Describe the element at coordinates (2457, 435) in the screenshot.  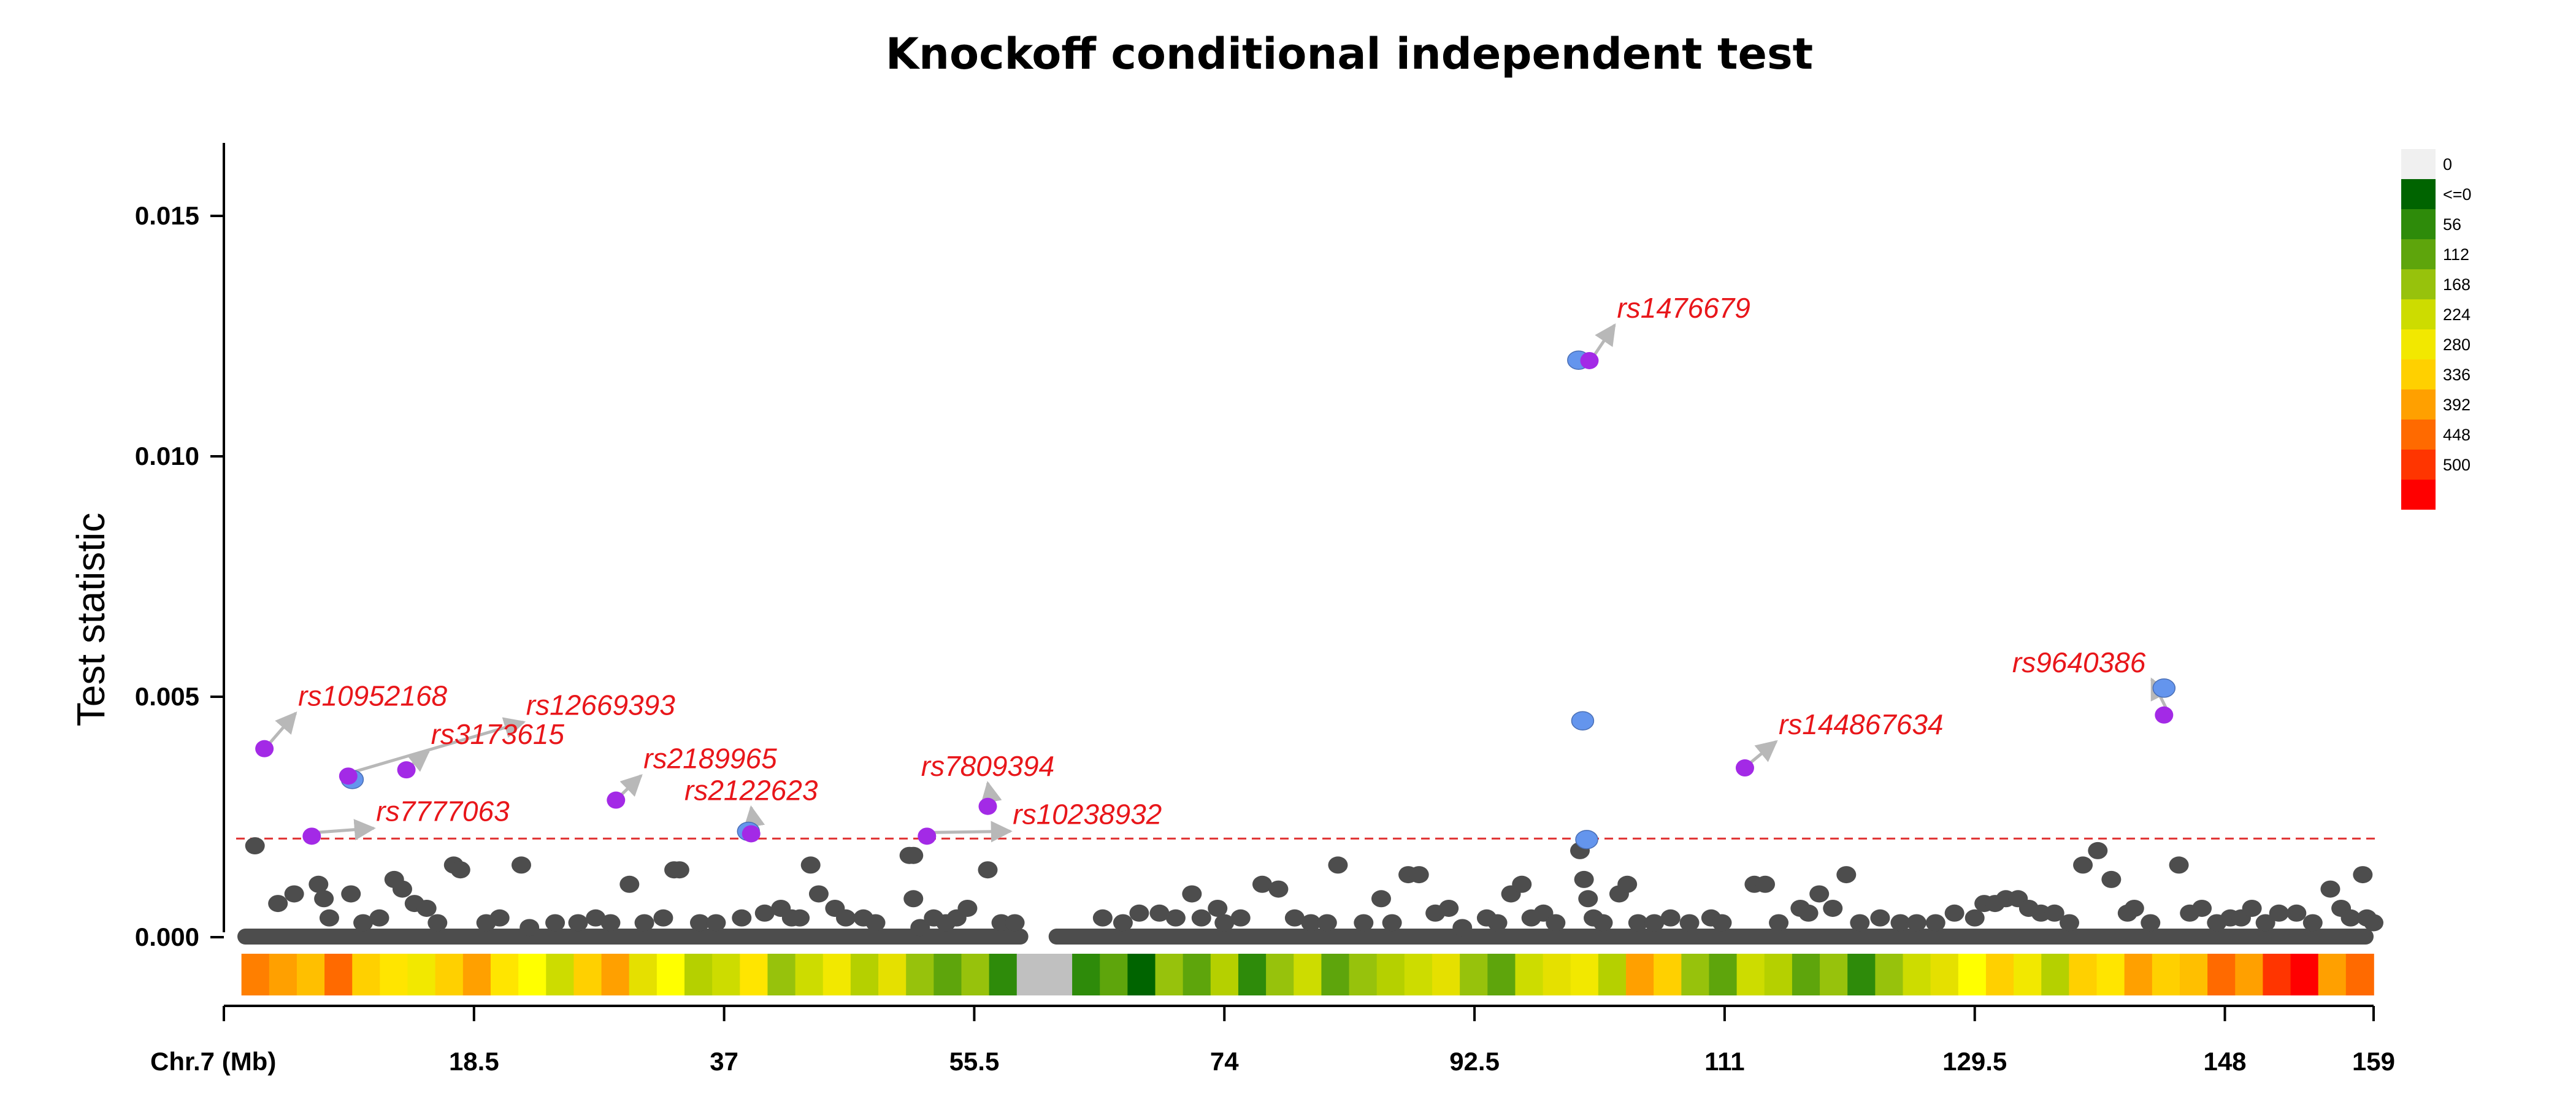
I see `legend-label: 448` at that location.